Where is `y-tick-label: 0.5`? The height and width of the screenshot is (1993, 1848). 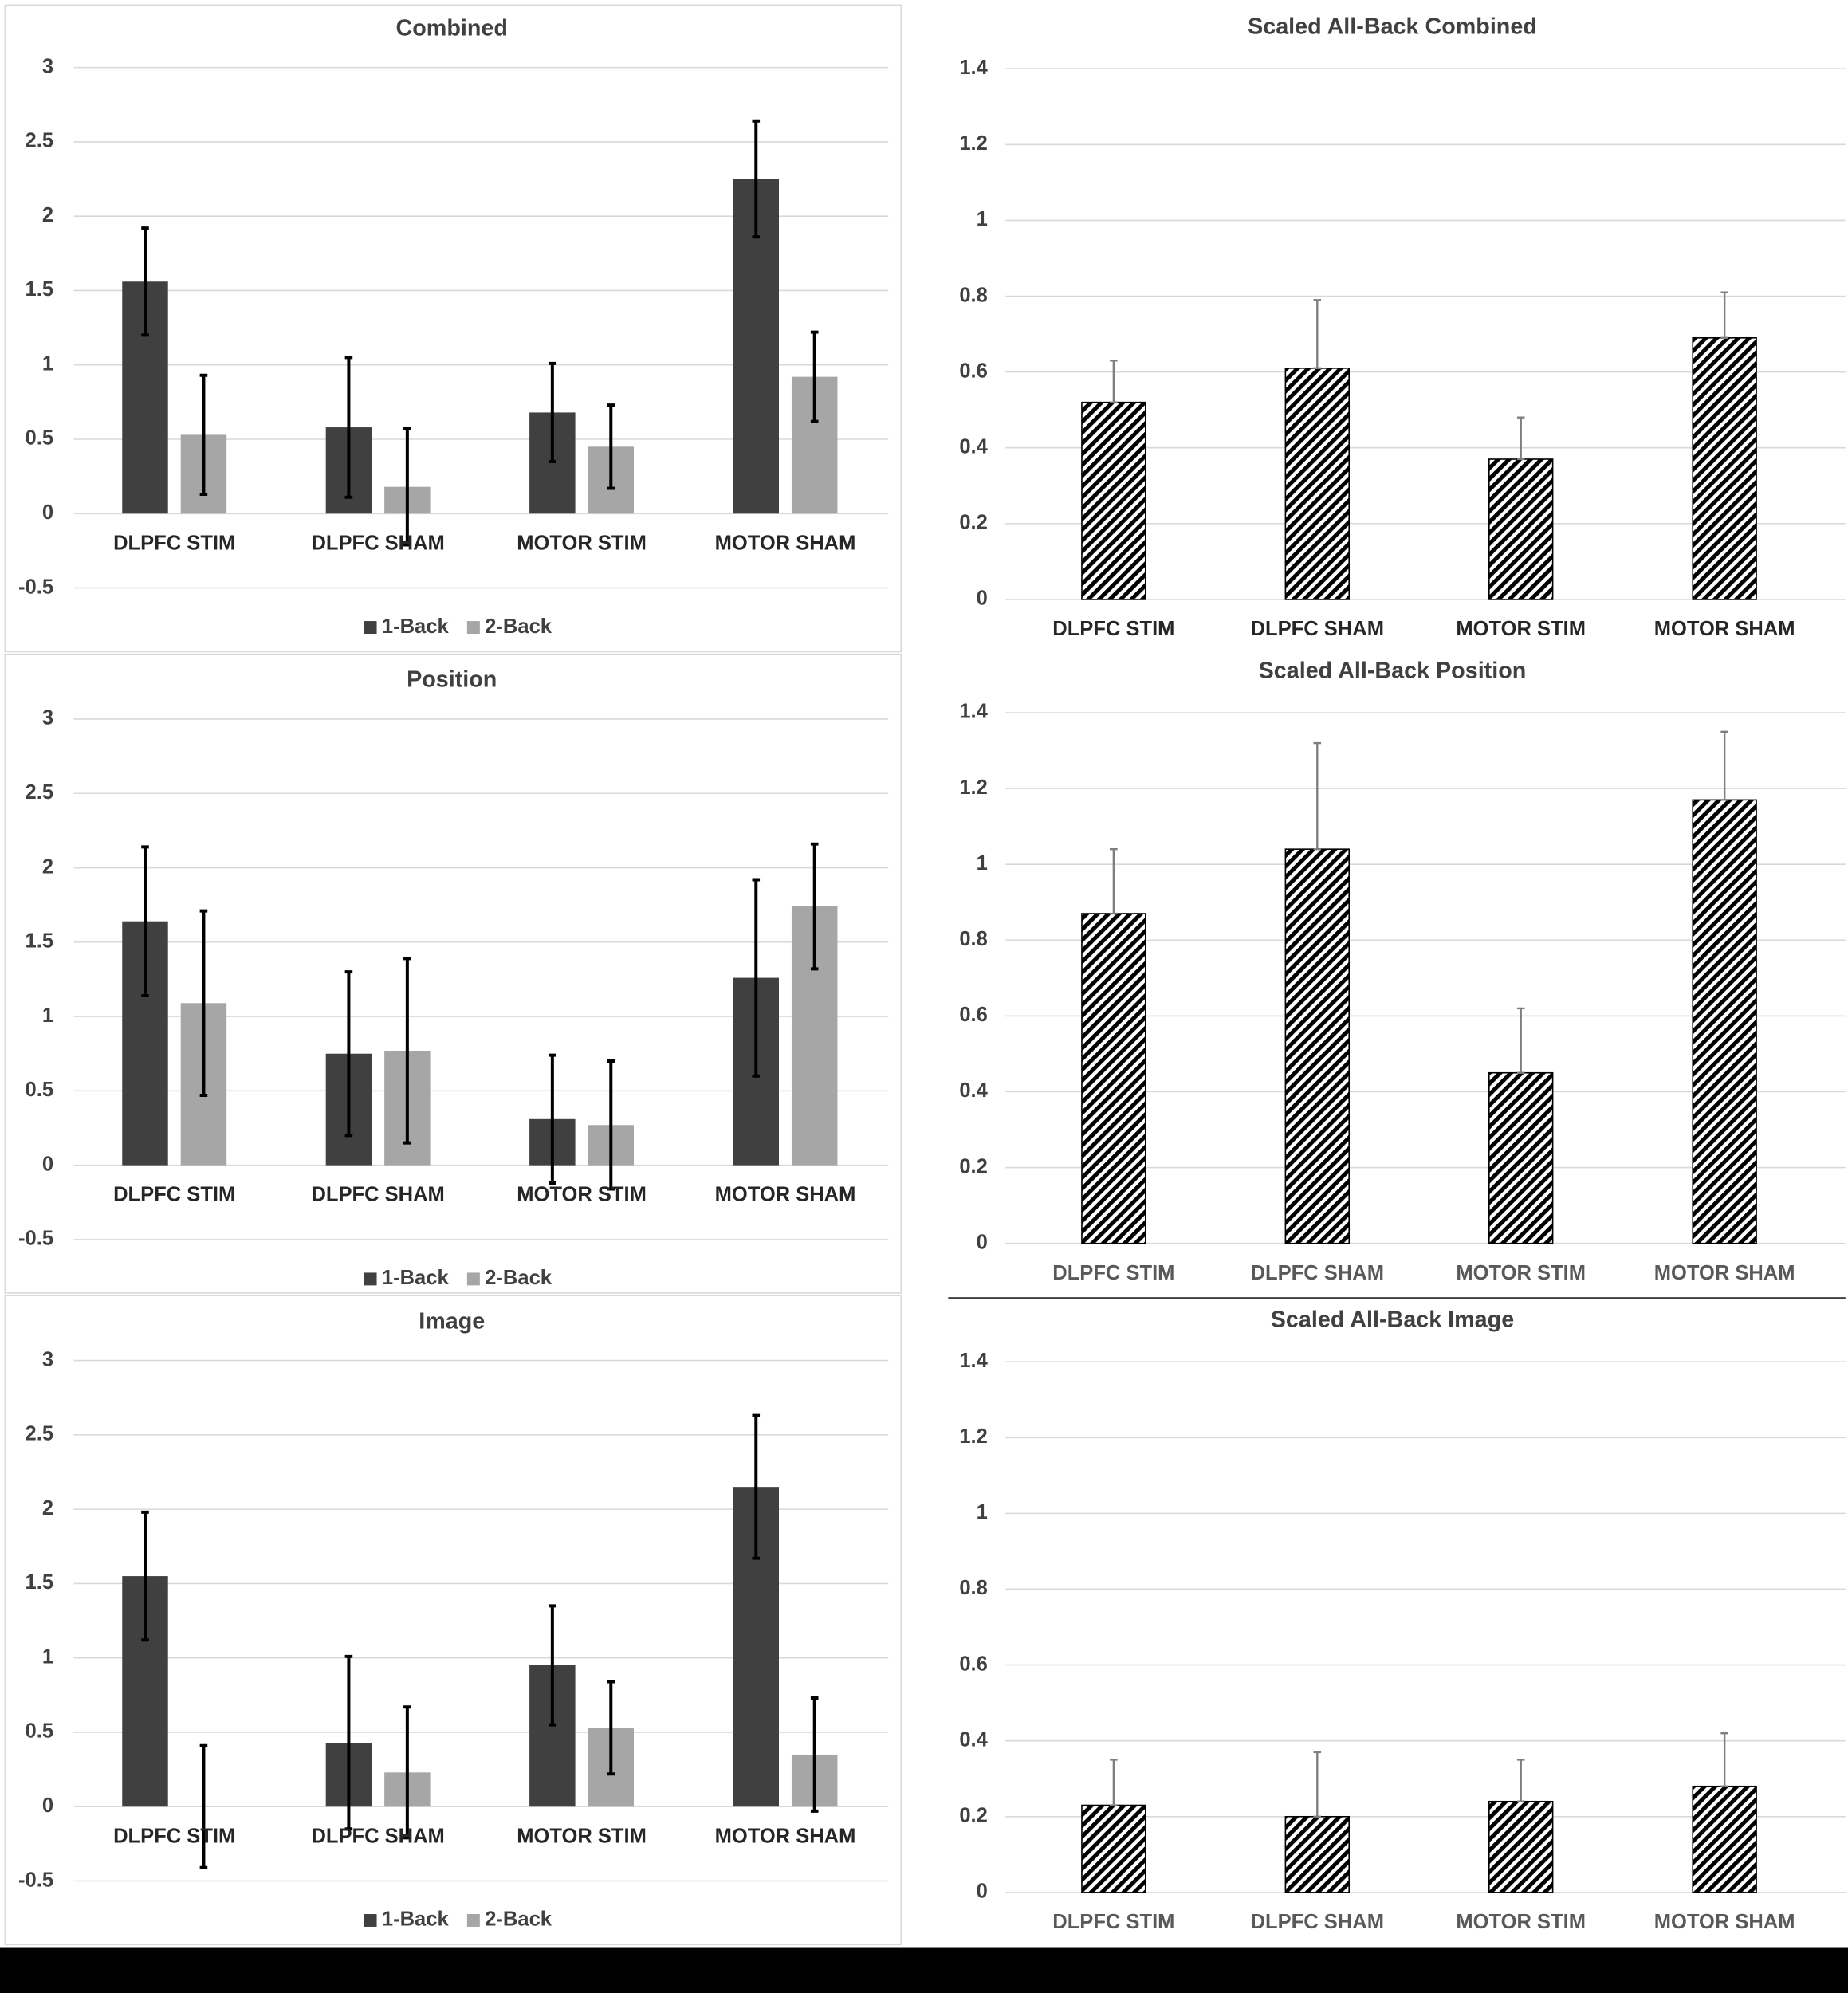
y-tick-label: 0.5 is located at coordinates (40, 1731).